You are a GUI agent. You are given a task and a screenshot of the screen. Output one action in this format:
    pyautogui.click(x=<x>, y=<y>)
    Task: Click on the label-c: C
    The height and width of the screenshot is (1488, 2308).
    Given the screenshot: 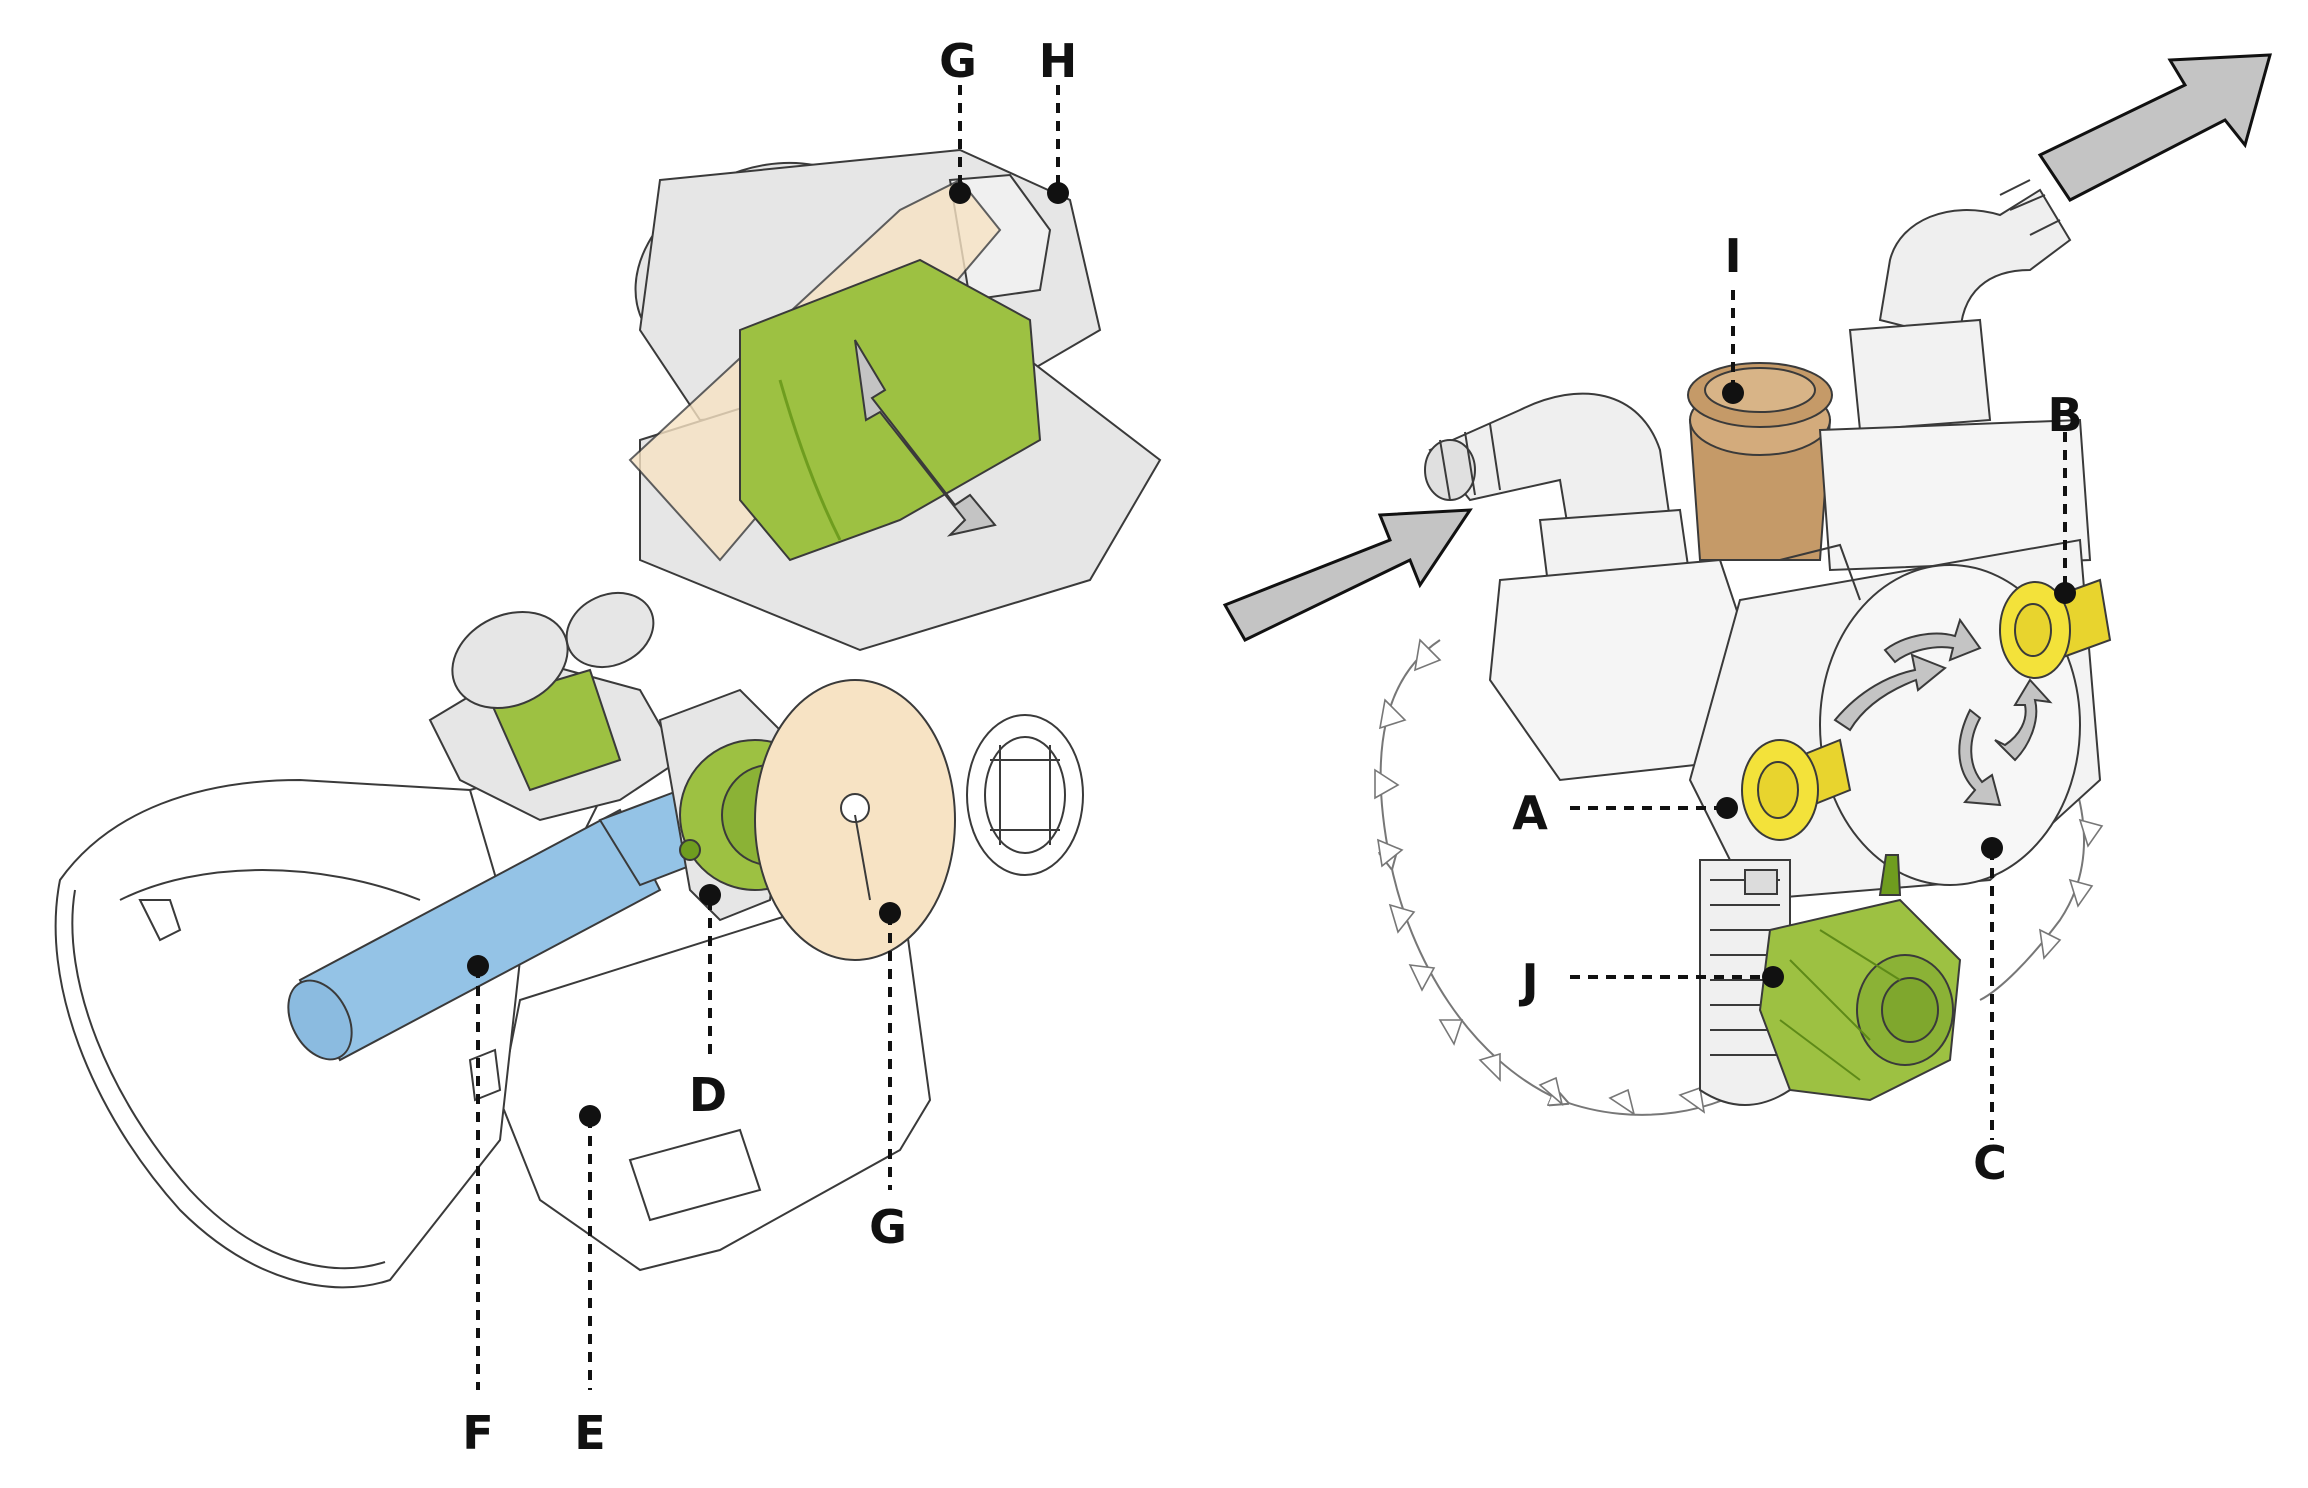 What is the action you would take?
    pyautogui.click(x=1990, y=1163)
    